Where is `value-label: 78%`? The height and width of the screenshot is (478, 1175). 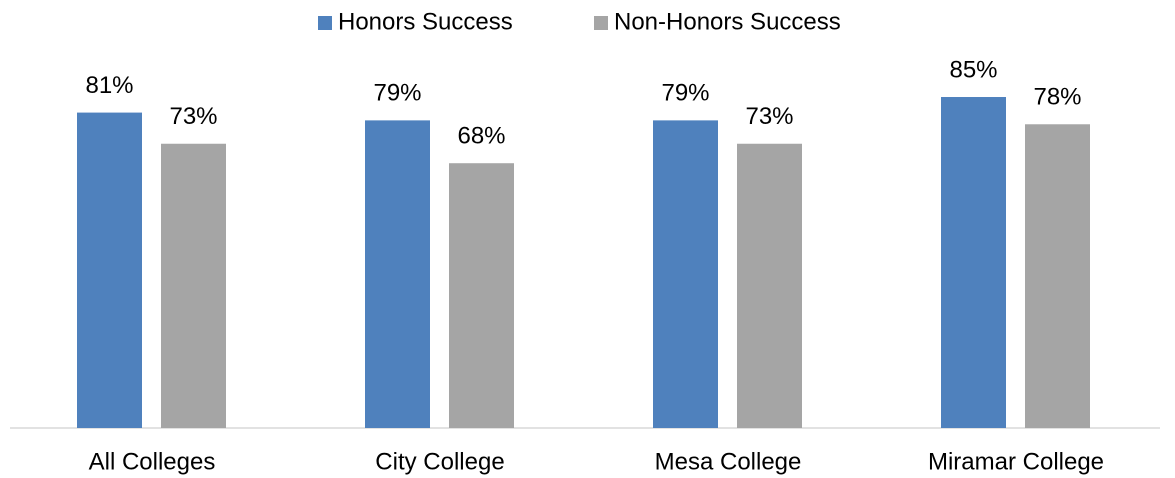 value-label: 78% is located at coordinates (1057, 97).